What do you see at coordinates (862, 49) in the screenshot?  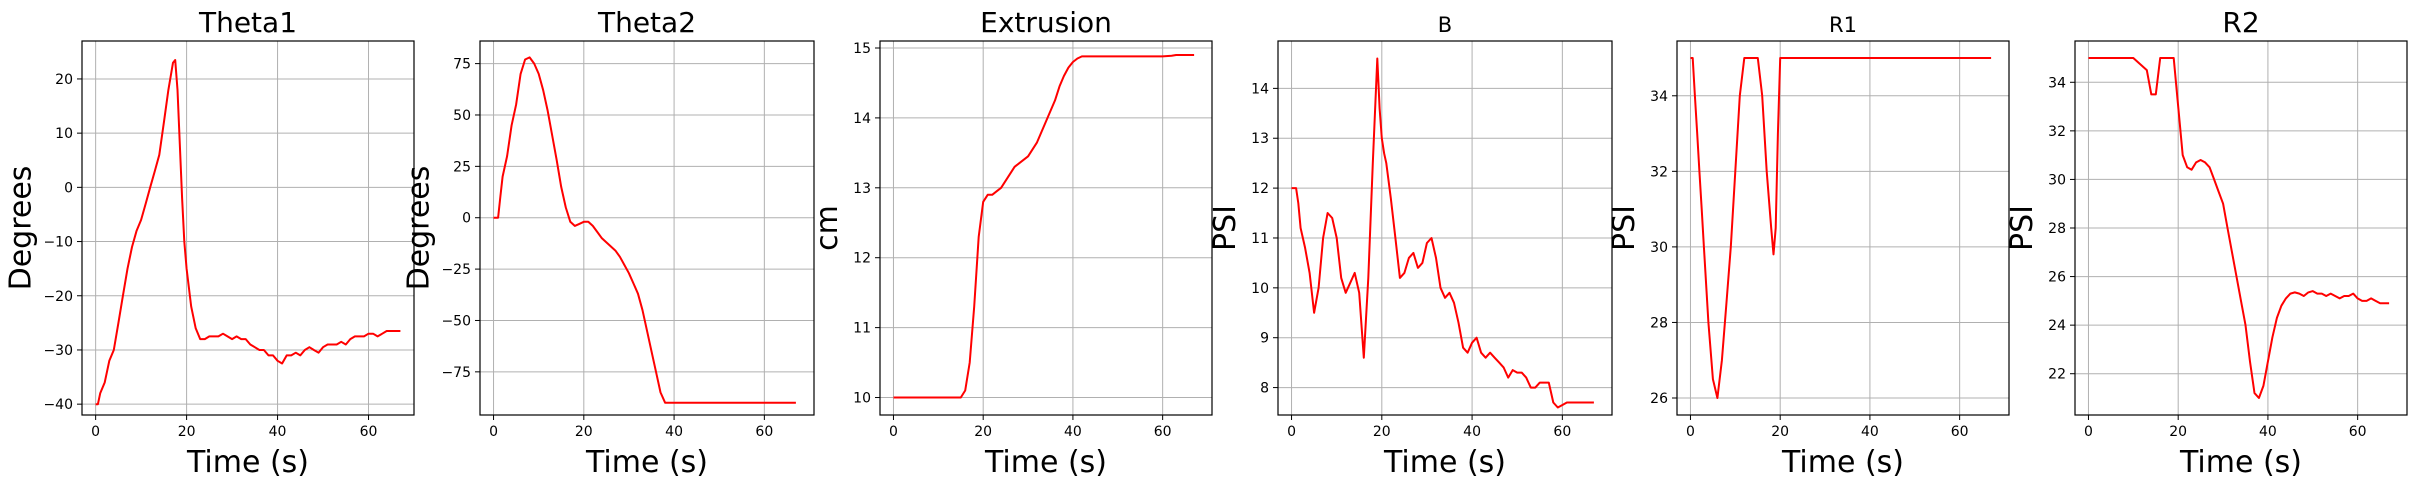 I see `y-tick-label: 15` at bounding box center [862, 49].